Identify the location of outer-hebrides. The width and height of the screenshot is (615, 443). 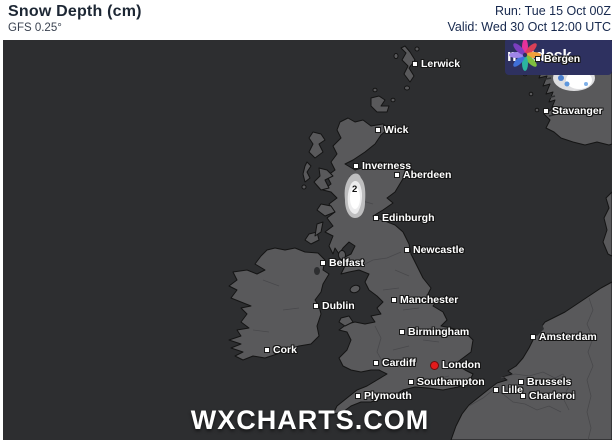
(317, 145).